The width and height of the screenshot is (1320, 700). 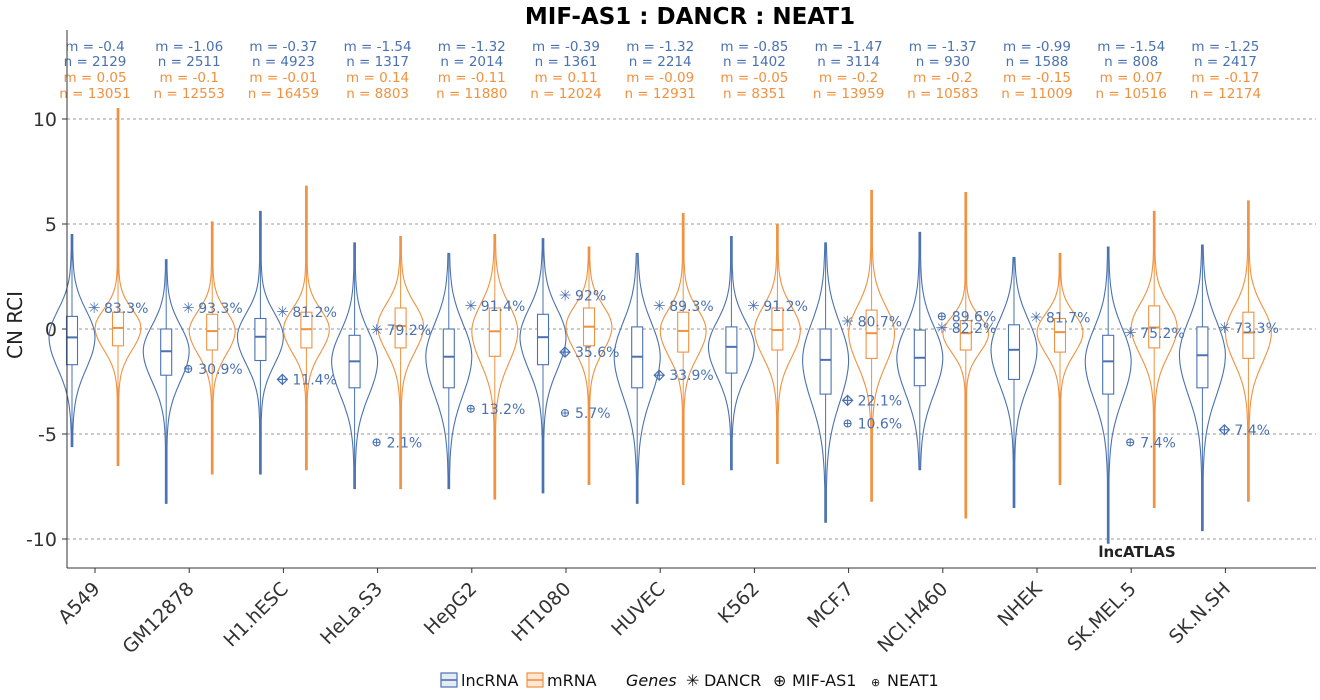 I want to click on dancr-percent-label: 89.3%, so click(x=691, y=307).